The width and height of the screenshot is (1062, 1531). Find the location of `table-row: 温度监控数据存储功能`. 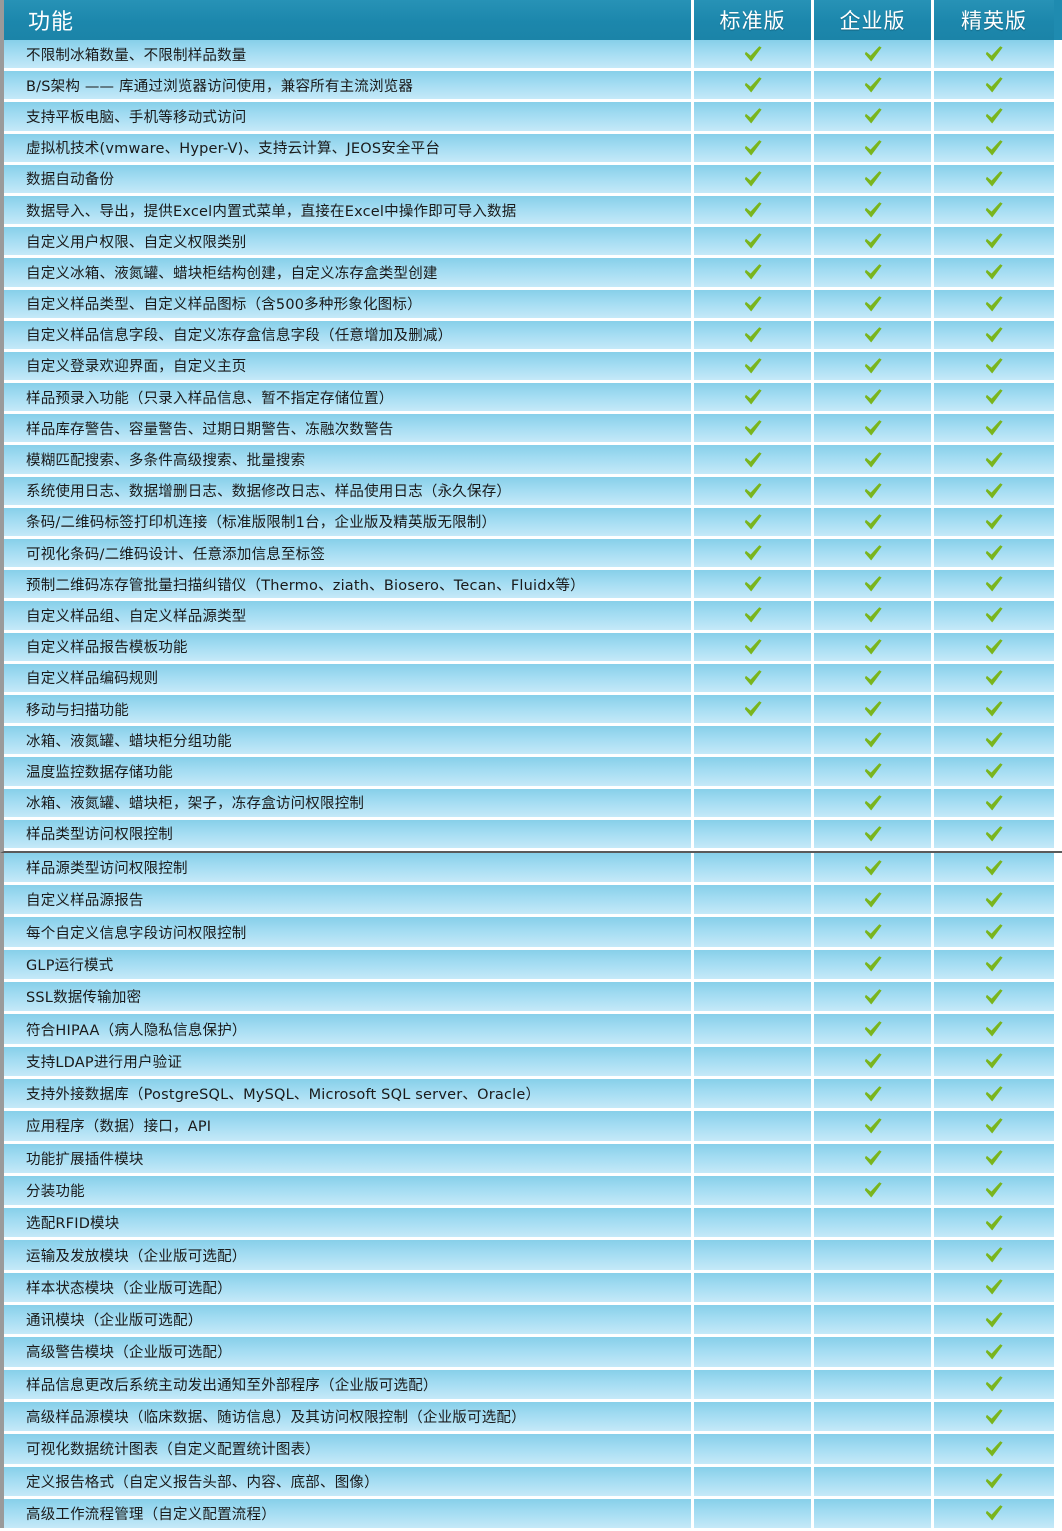

table-row: 温度监控数据存储功能 is located at coordinates (533, 771).